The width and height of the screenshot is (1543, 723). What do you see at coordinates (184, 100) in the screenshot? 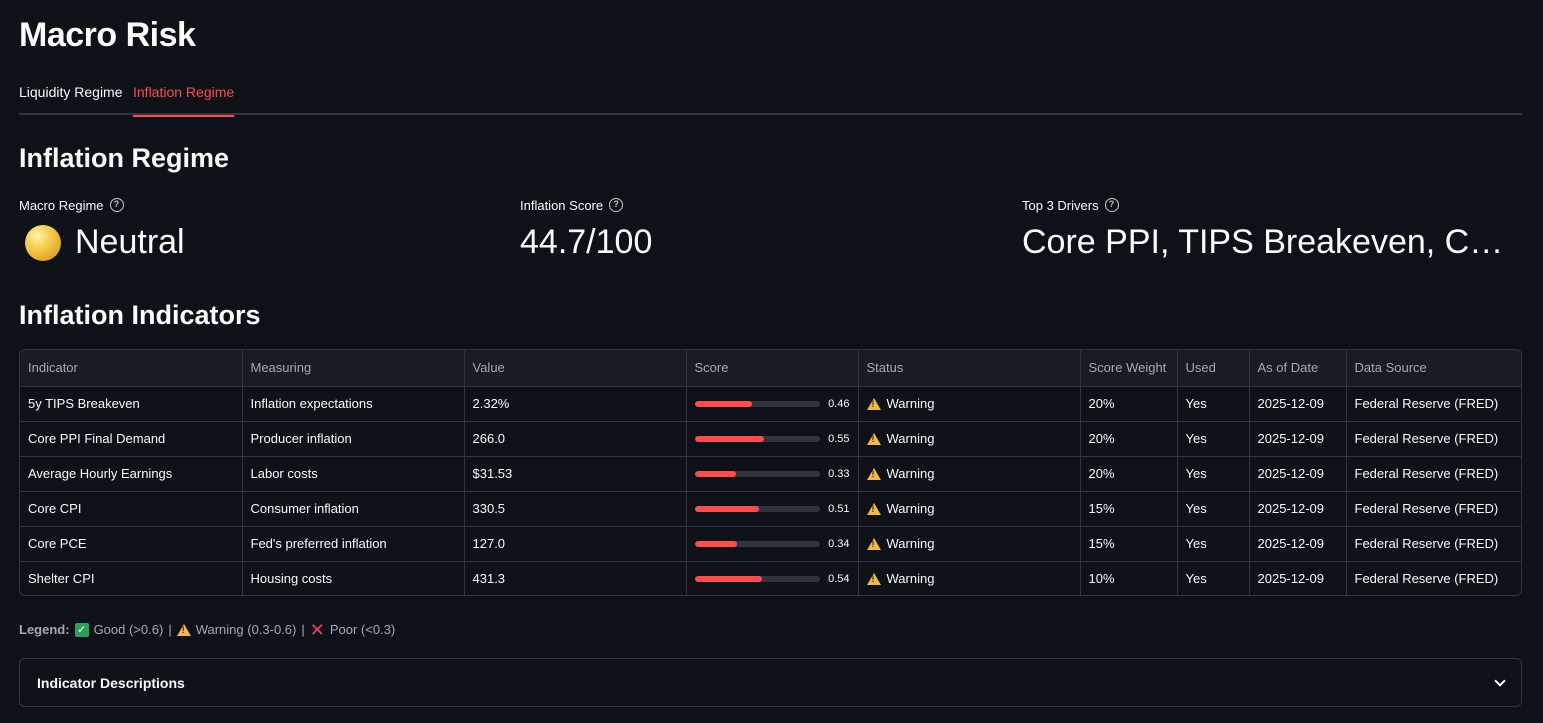
I see `tab-inflation-regime: Inflation Regime` at bounding box center [184, 100].